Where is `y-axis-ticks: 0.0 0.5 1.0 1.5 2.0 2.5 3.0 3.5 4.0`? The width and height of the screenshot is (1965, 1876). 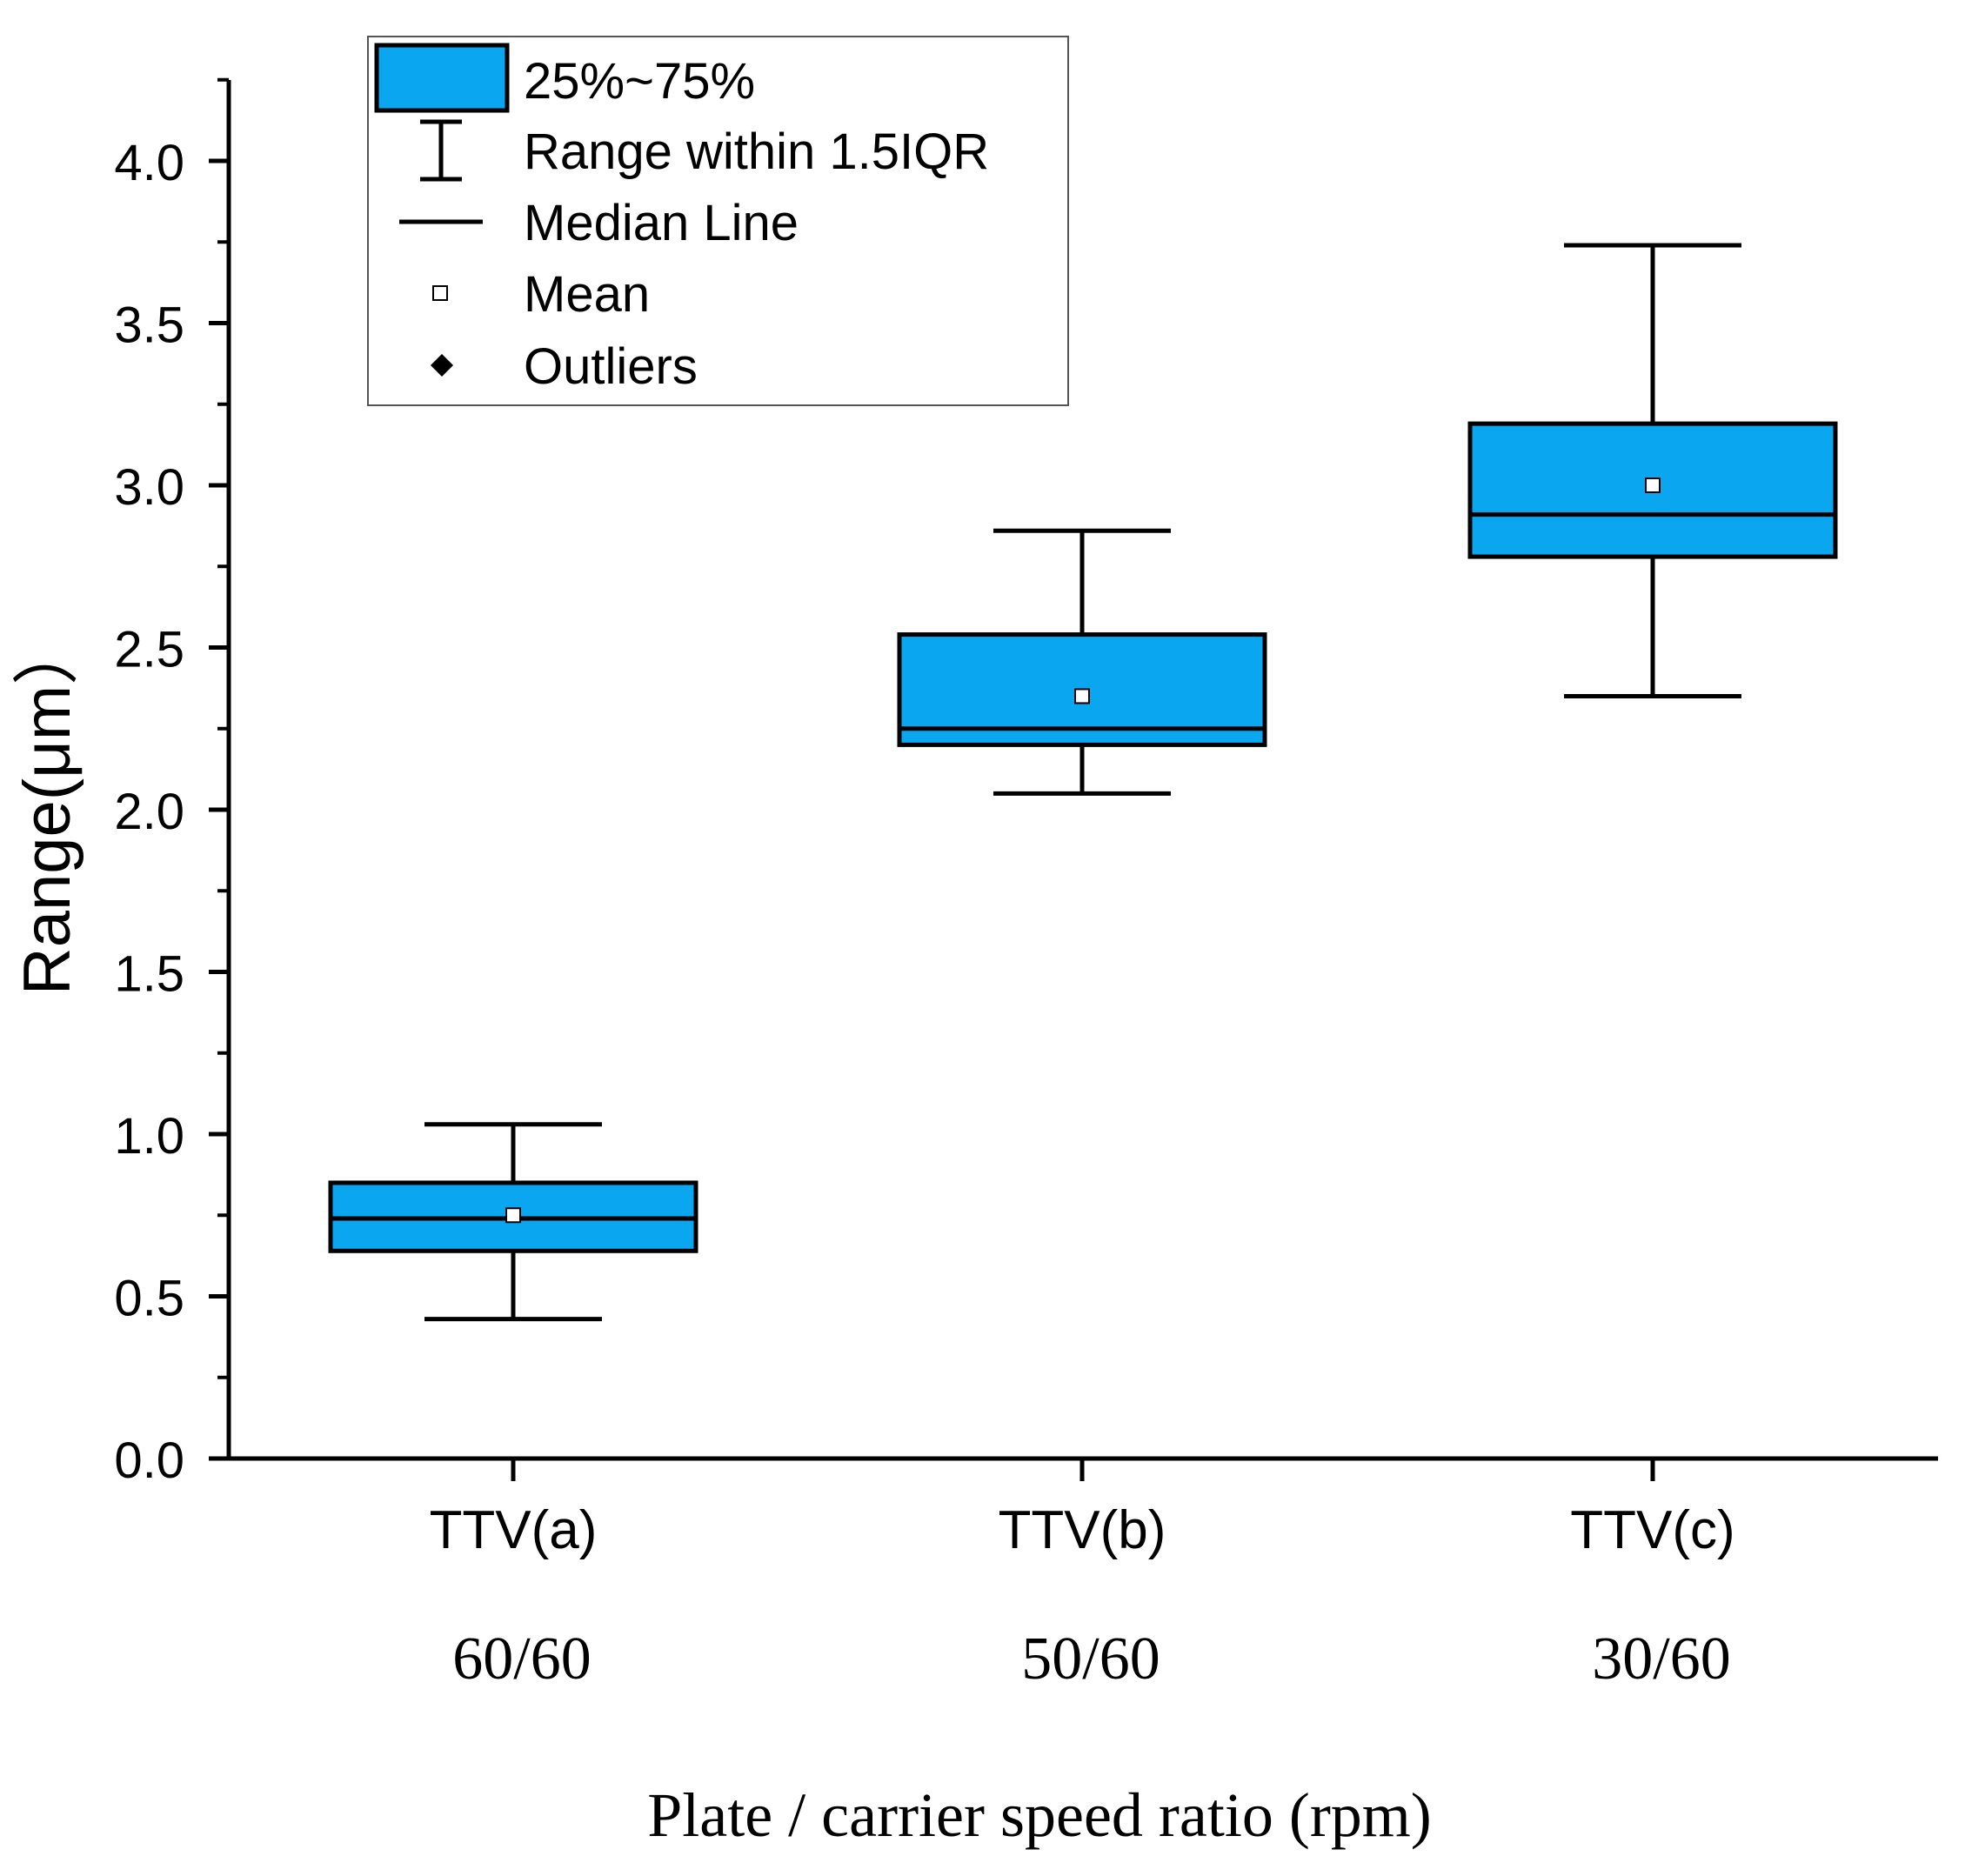
y-axis-ticks: 0.0 0.5 1.0 1.5 2.0 2.5 3.0 3.5 4.0 is located at coordinates (171, 783).